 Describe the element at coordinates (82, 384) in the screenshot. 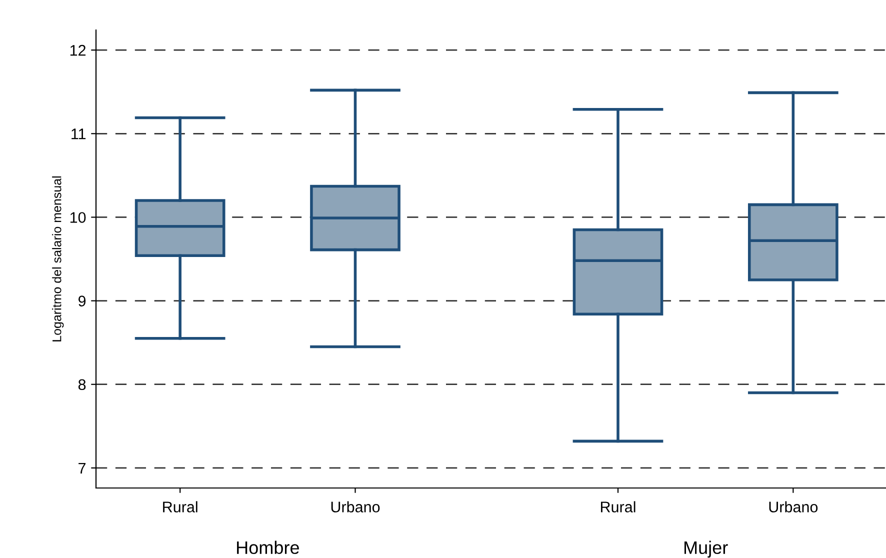

I see `y-tick-label: 8` at that location.